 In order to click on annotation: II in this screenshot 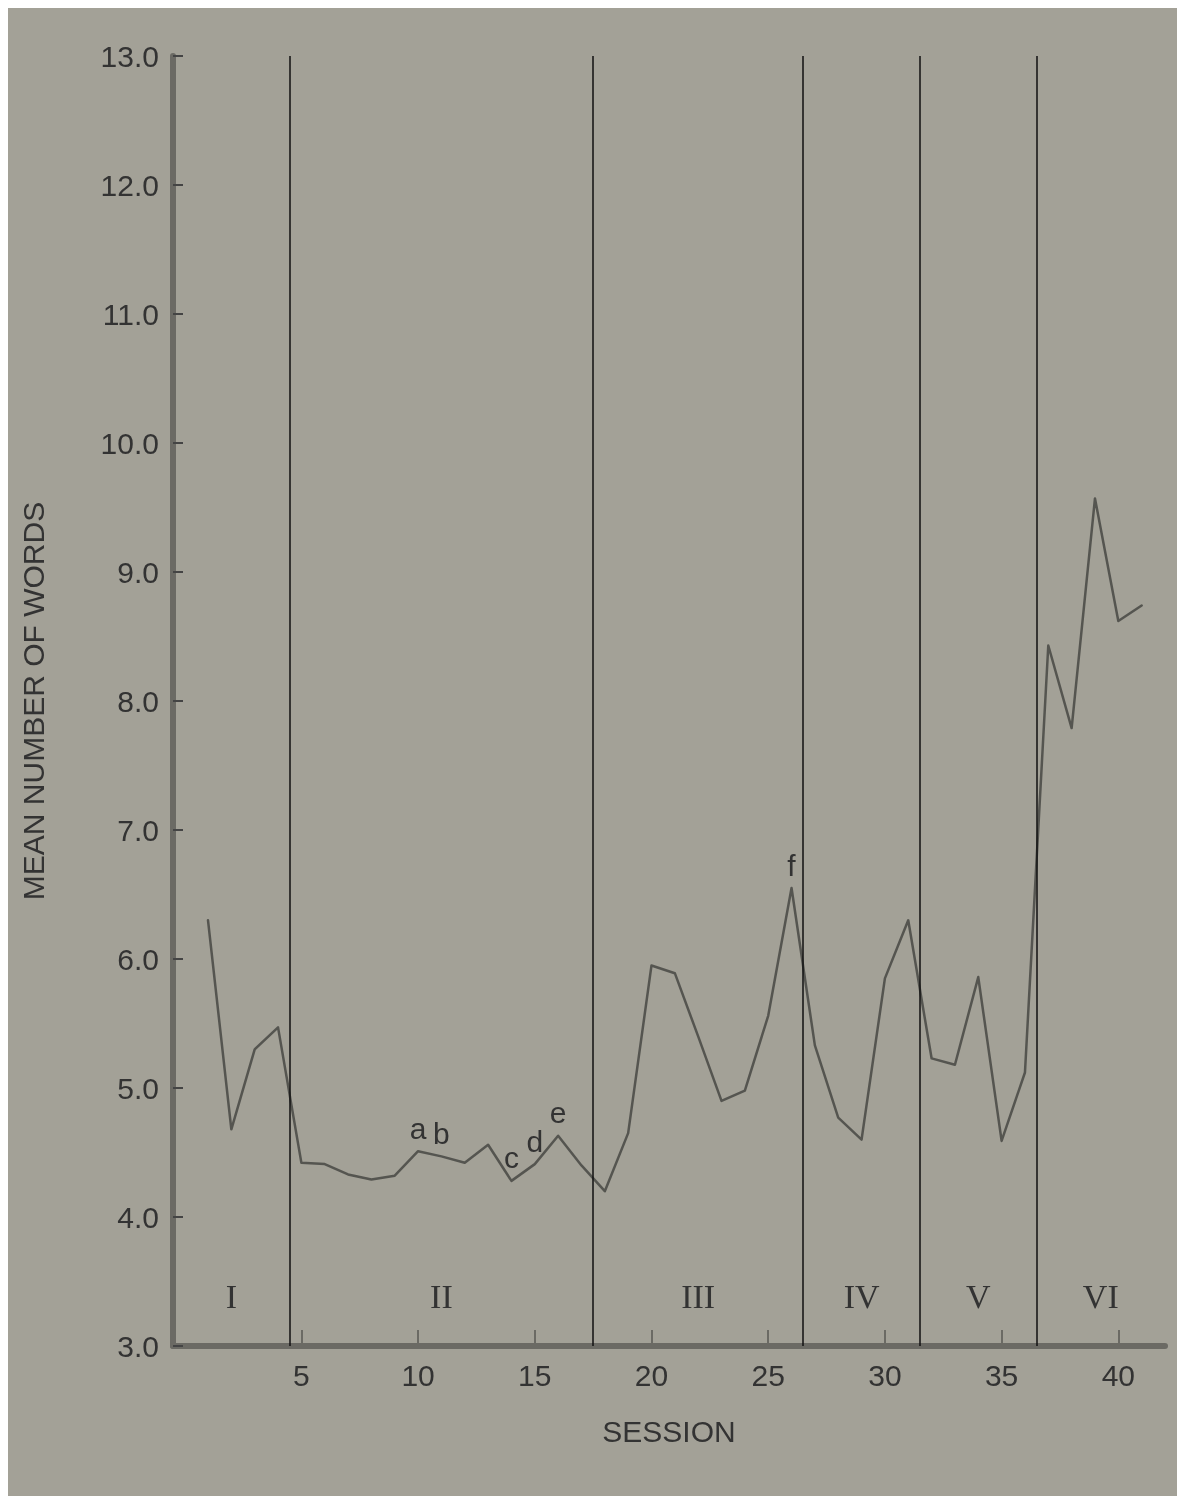, I will do `click(441, 1296)`.